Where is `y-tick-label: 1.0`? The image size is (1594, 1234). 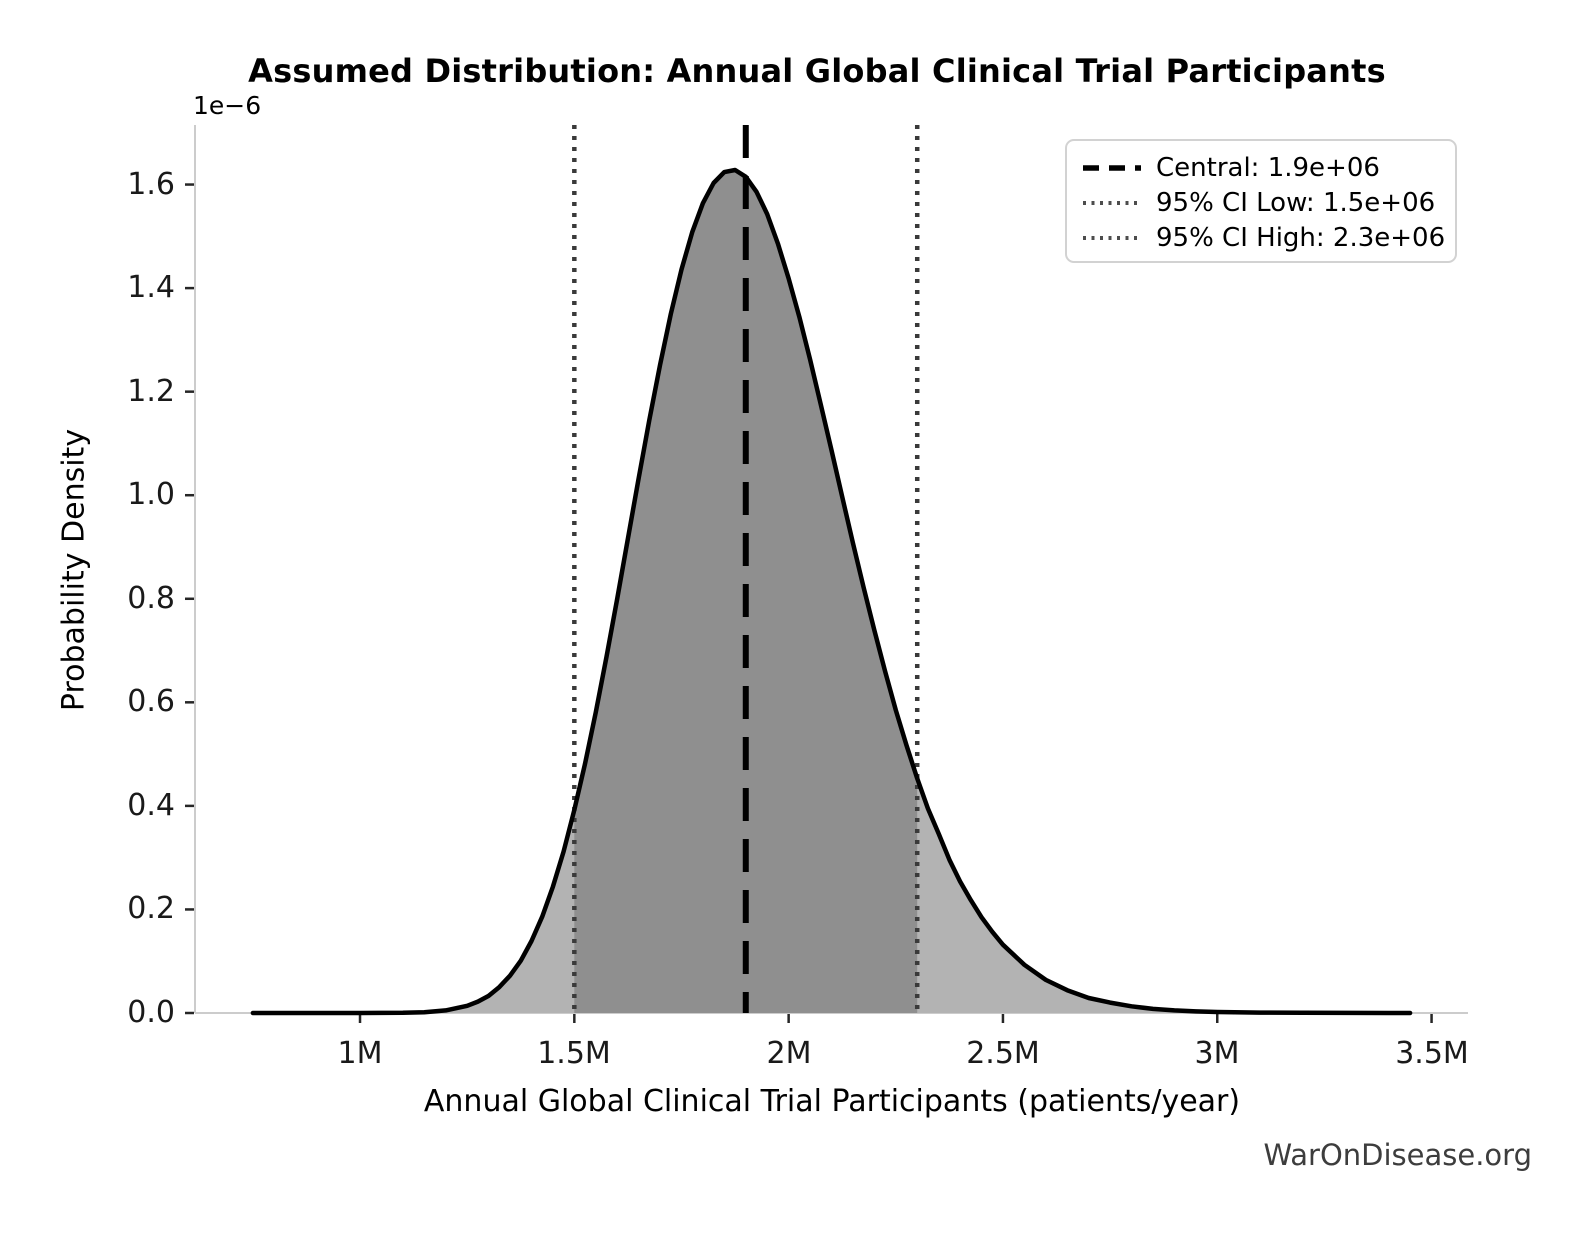
y-tick-label: 1.0 is located at coordinates (151, 494).